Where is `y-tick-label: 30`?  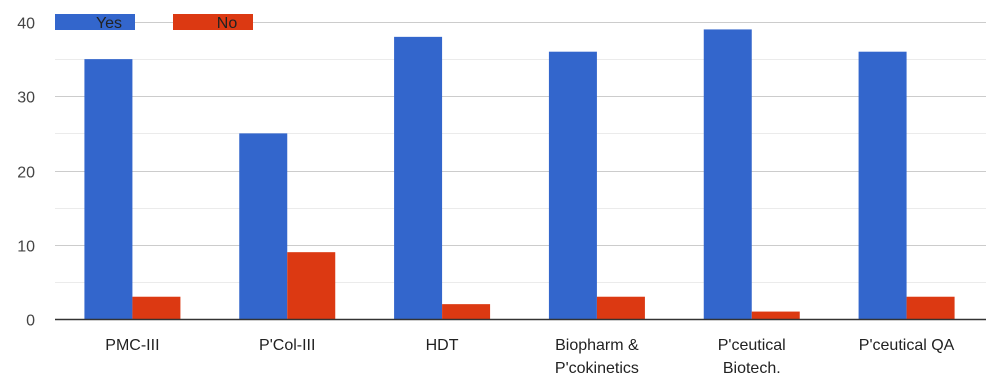 y-tick-label: 30 is located at coordinates (26, 98).